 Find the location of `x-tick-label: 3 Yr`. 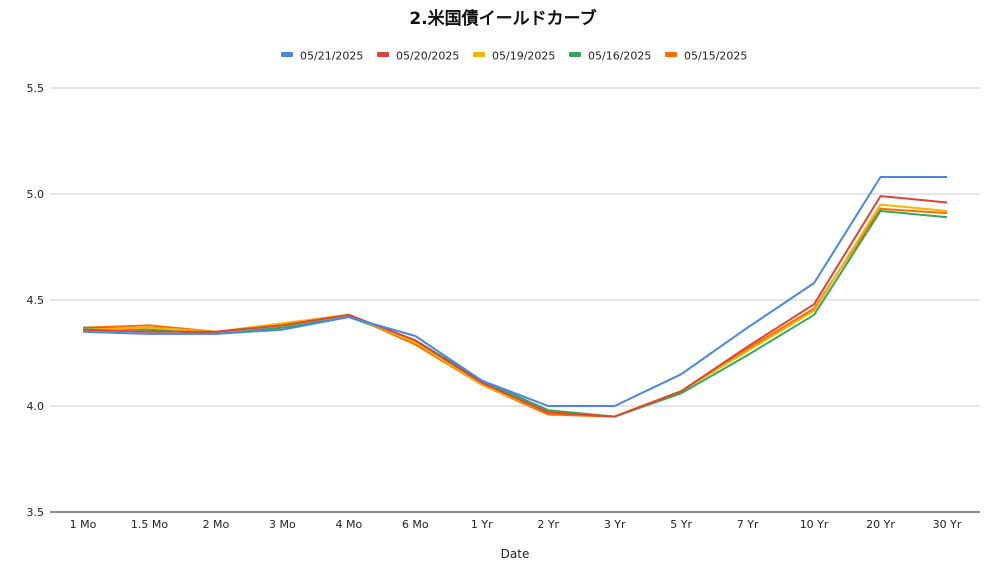

x-tick-label: 3 Yr is located at coordinates (615, 524).